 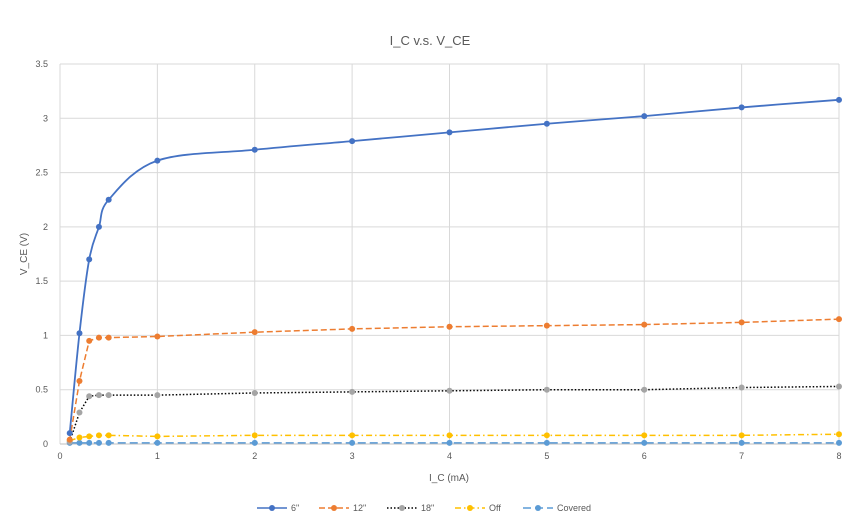 What do you see at coordinates (427, 508) in the screenshot?
I see `legend-label: 18"` at bounding box center [427, 508].